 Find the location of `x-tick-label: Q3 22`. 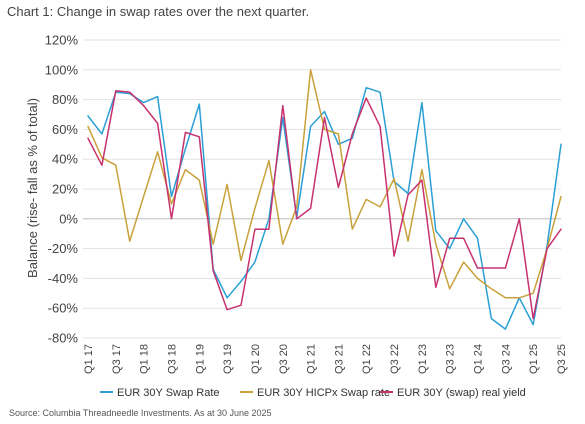

x-tick-label: Q3 22 is located at coordinates (395, 359).